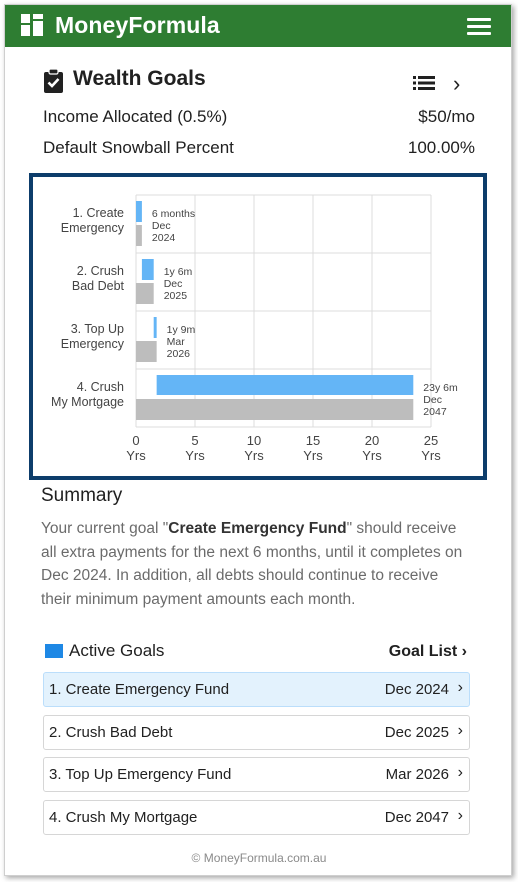 This screenshot has height=882, width=518. I want to click on top-app-bar: MoneyFormula, so click(258, 26).